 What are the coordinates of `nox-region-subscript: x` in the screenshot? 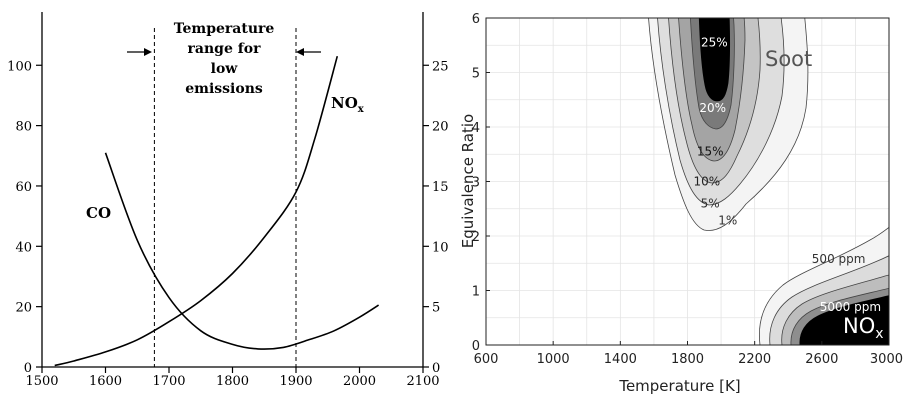 It's located at (879, 334).